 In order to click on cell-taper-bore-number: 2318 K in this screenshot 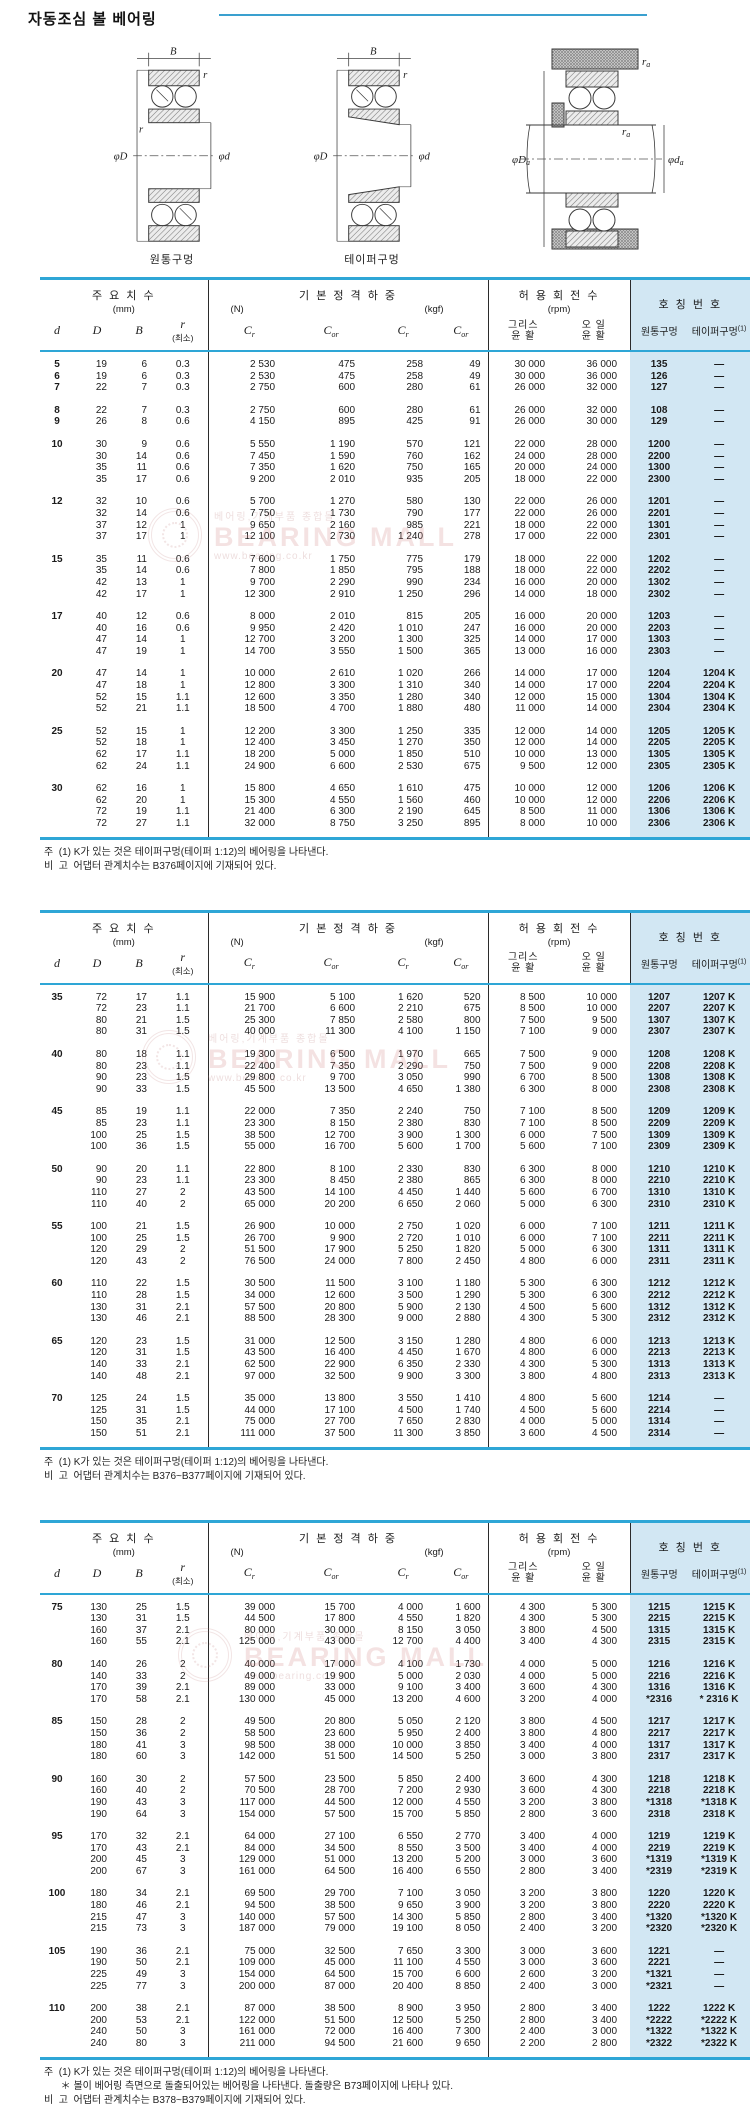, I will do `click(719, 1814)`.